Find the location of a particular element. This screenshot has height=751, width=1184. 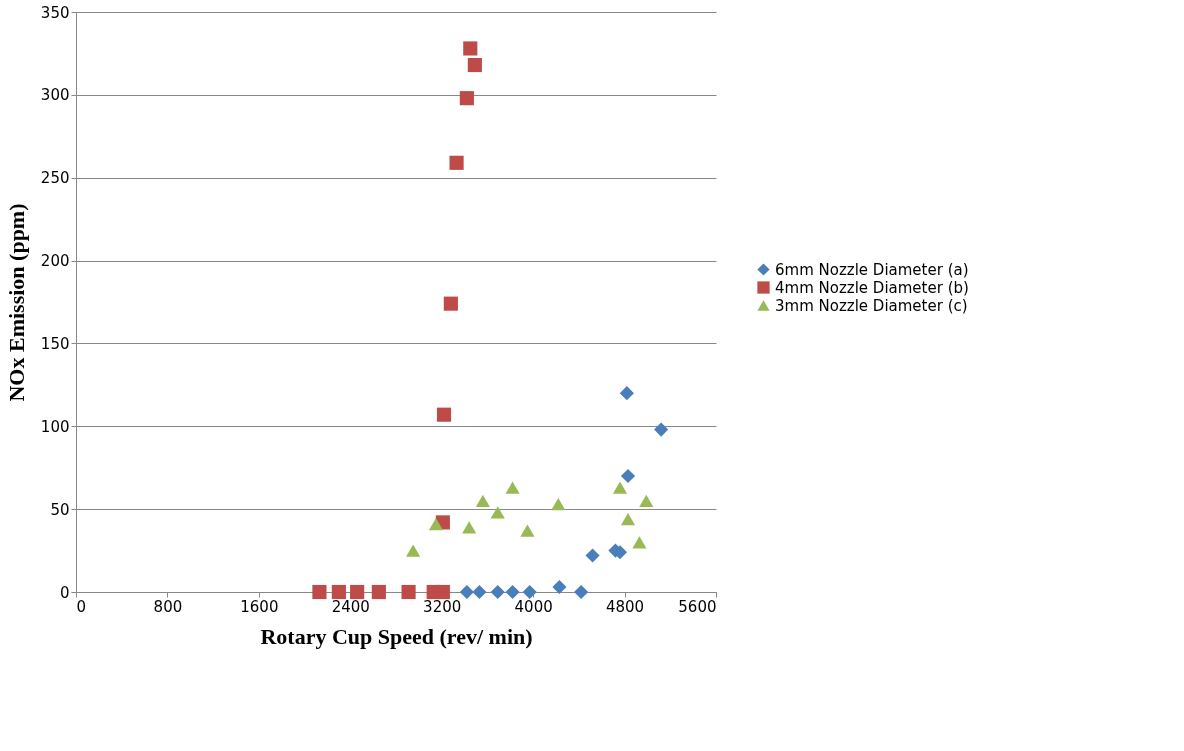

y-tick-label: 250 is located at coordinates (55, 178).